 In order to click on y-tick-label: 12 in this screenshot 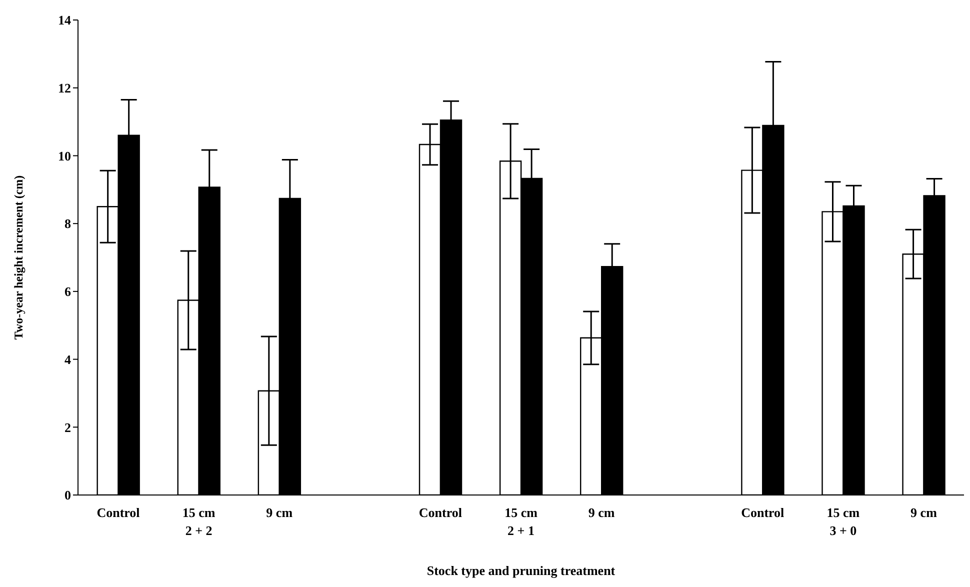, I will do `click(64, 88)`.